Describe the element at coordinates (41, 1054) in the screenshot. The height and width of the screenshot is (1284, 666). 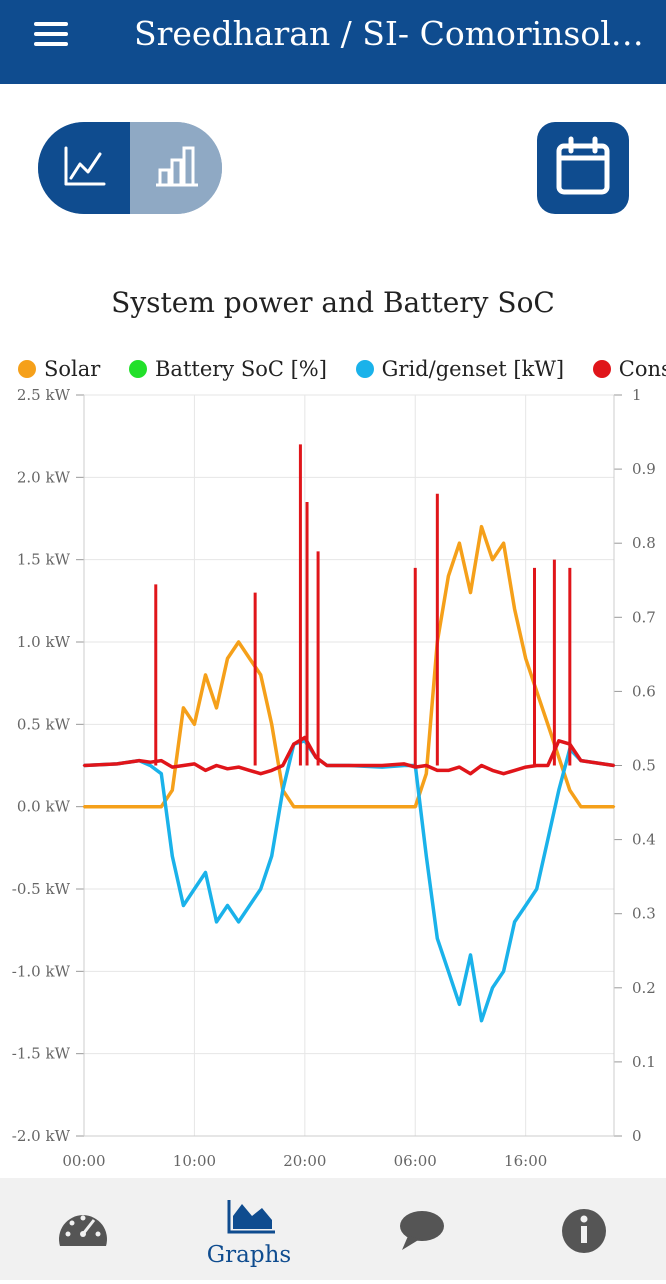
I see `y-left-tick-label: -1.5 kW` at that location.